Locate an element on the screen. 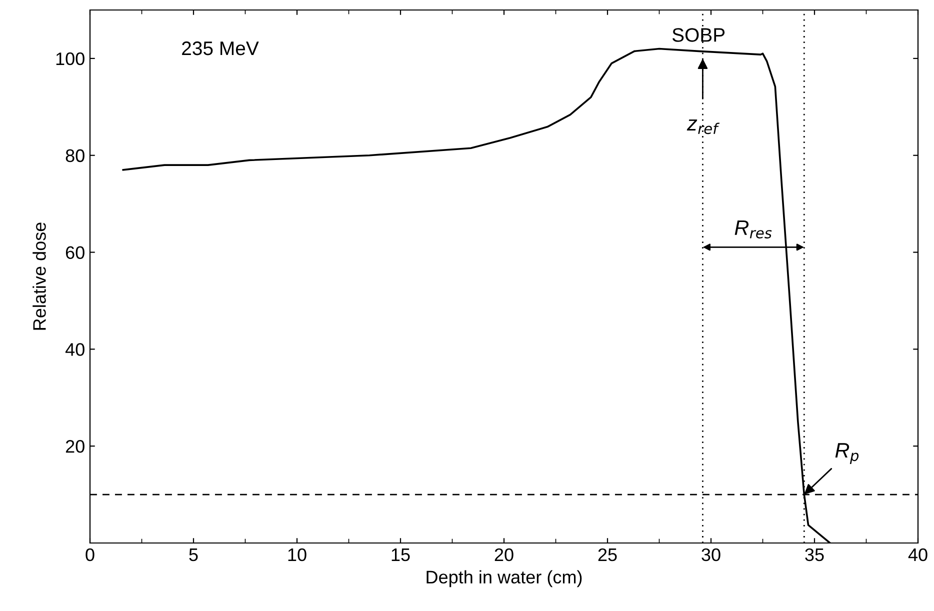 The width and height of the screenshot is (934, 611). annotation: 235 MeV is located at coordinates (220, 48).